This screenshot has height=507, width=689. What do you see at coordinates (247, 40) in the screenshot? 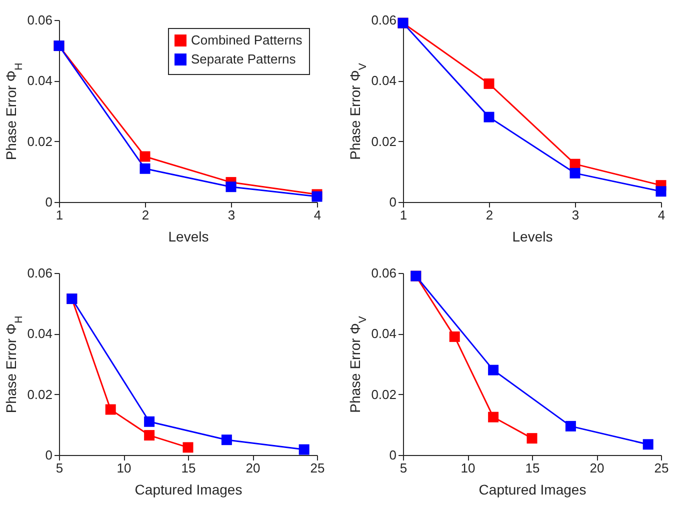
I see `legend-label: Combined Patterns` at bounding box center [247, 40].